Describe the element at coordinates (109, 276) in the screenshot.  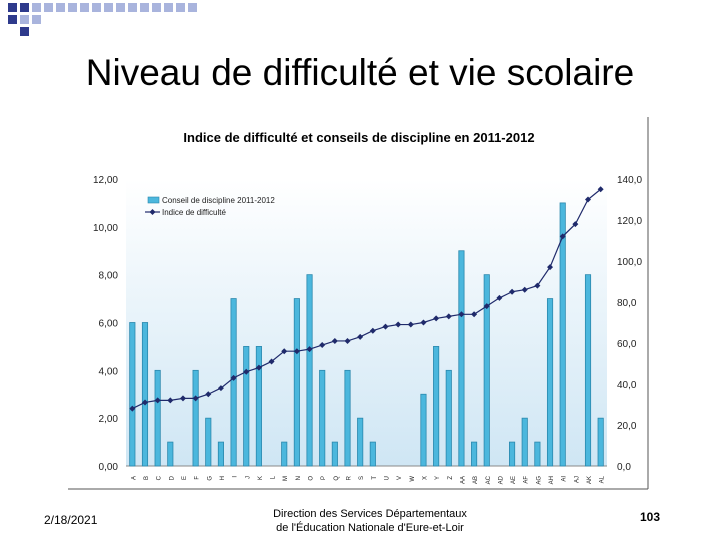
I see `y-left-tick-label: 8,00` at that location.